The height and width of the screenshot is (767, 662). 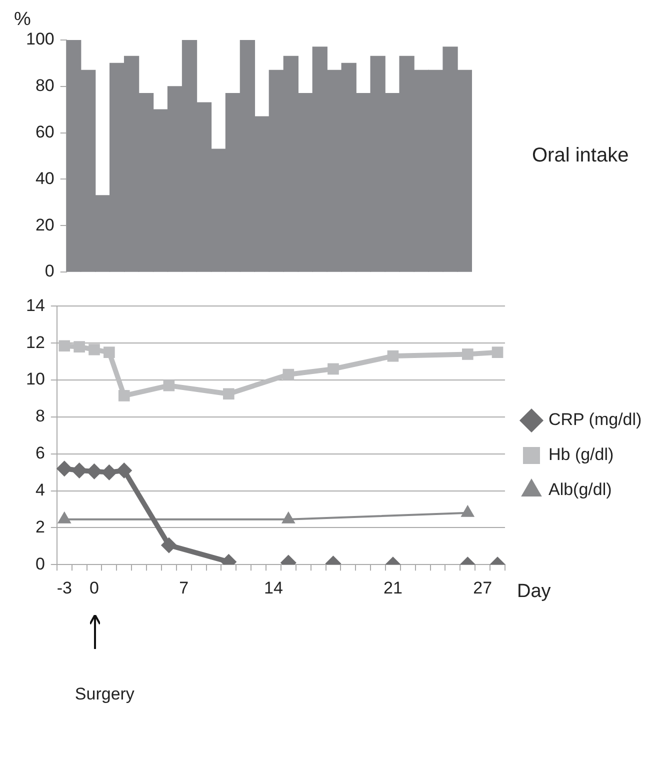 What do you see at coordinates (40, 39) in the screenshot?
I see `y-tick-label: 100` at bounding box center [40, 39].